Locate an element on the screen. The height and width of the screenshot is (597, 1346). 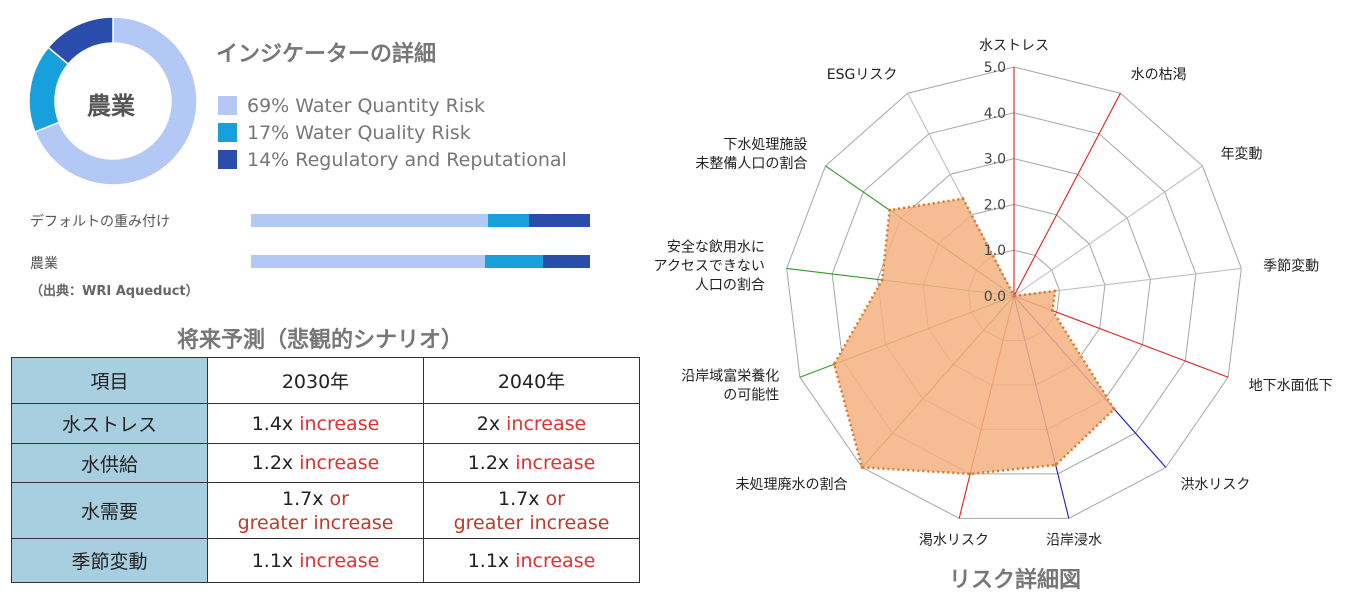
cell-2040: 1.2x increase is located at coordinates (531, 463).